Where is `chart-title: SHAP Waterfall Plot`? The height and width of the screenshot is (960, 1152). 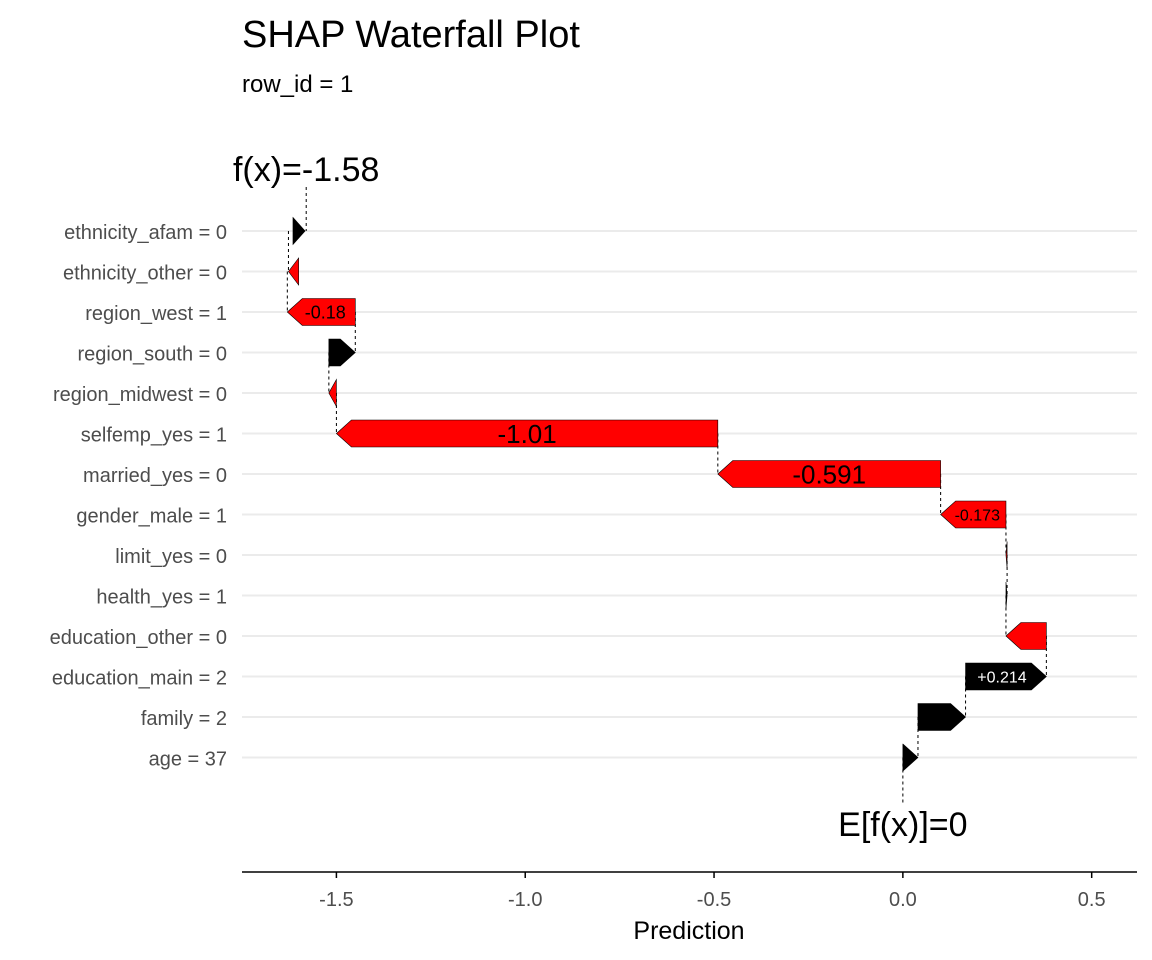
chart-title: SHAP Waterfall Plot is located at coordinates (411, 35).